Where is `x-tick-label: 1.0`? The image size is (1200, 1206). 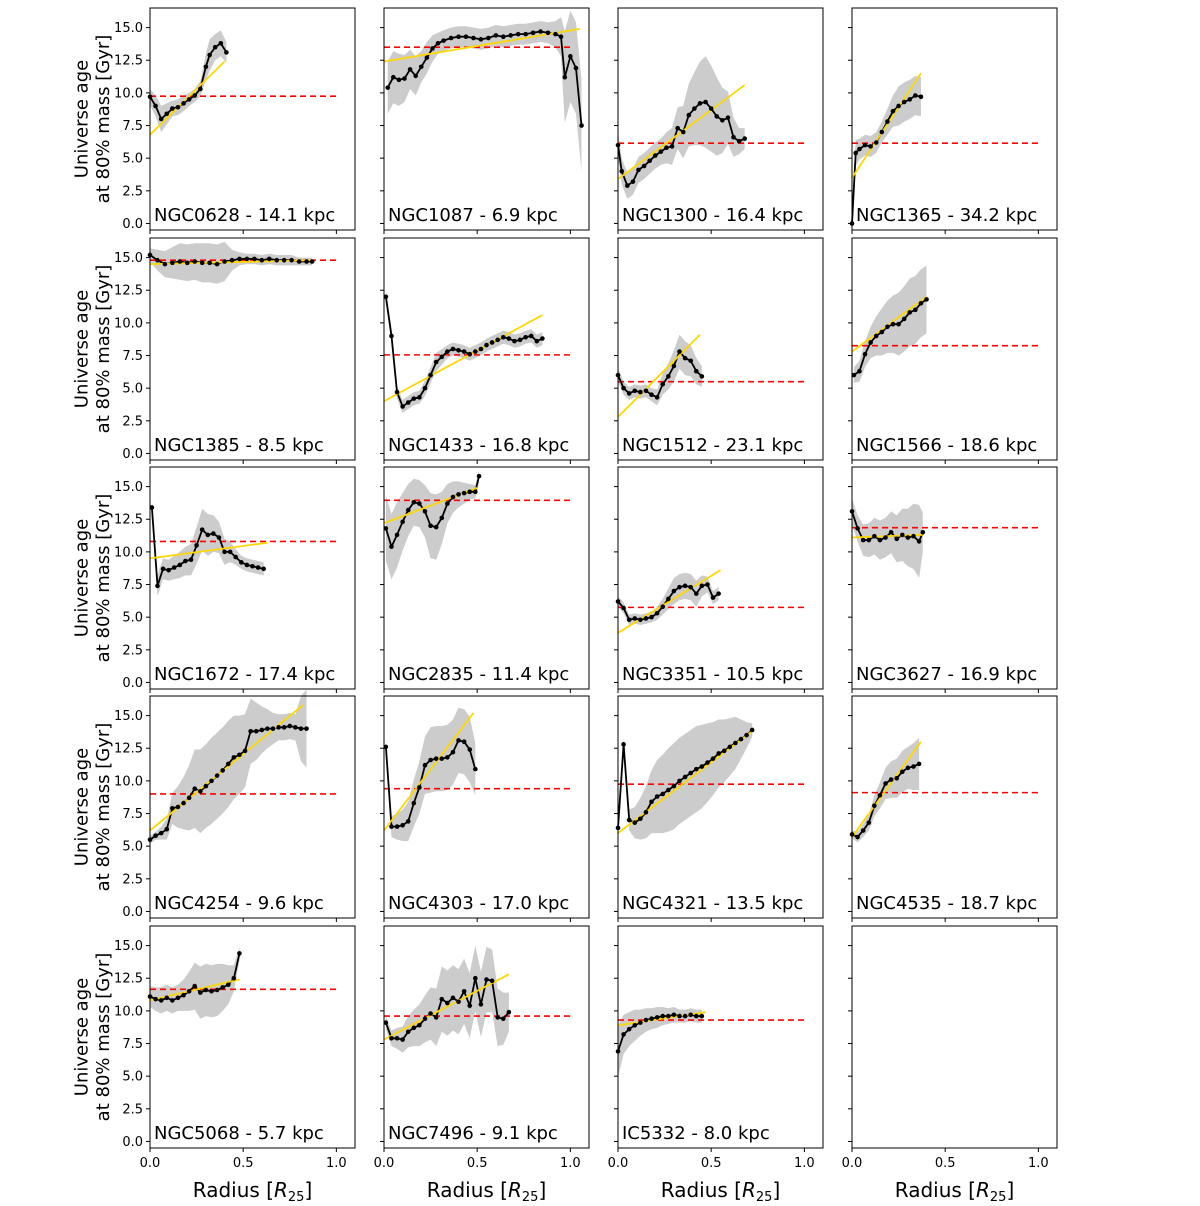 x-tick-label: 1.0 is located at coordinates (570, 1163).